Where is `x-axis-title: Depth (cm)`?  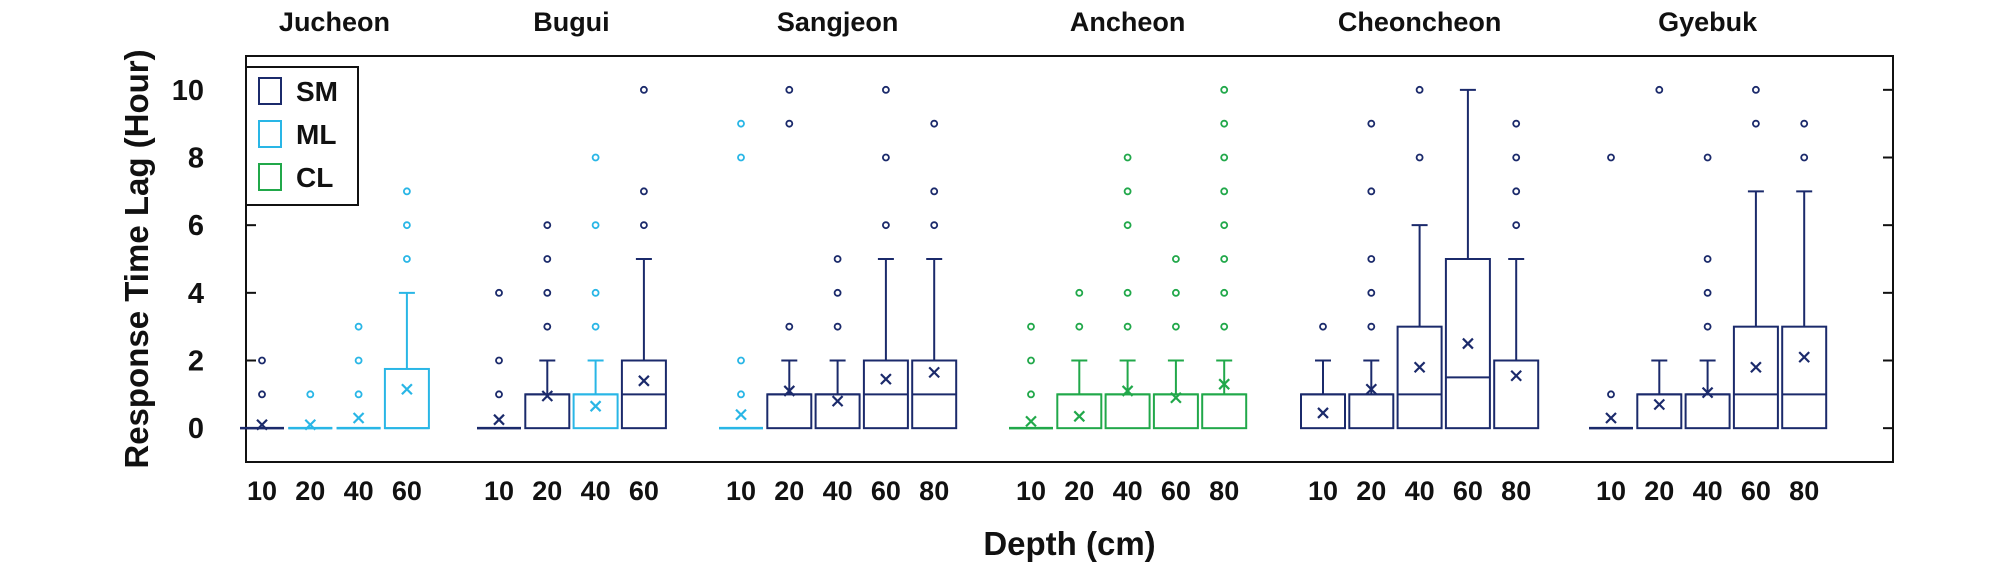
x-axis-title: Depth (cm) is located at coordinates (1069, 543).